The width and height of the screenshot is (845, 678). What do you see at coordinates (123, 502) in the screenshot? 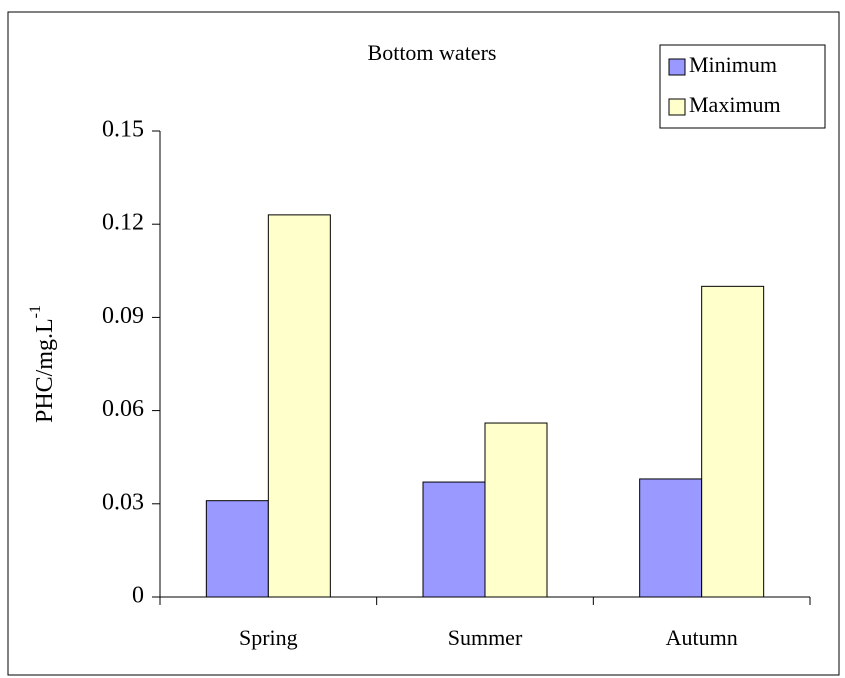
I see `y-tick-label: 0.03` at bounding box center [123, 502].